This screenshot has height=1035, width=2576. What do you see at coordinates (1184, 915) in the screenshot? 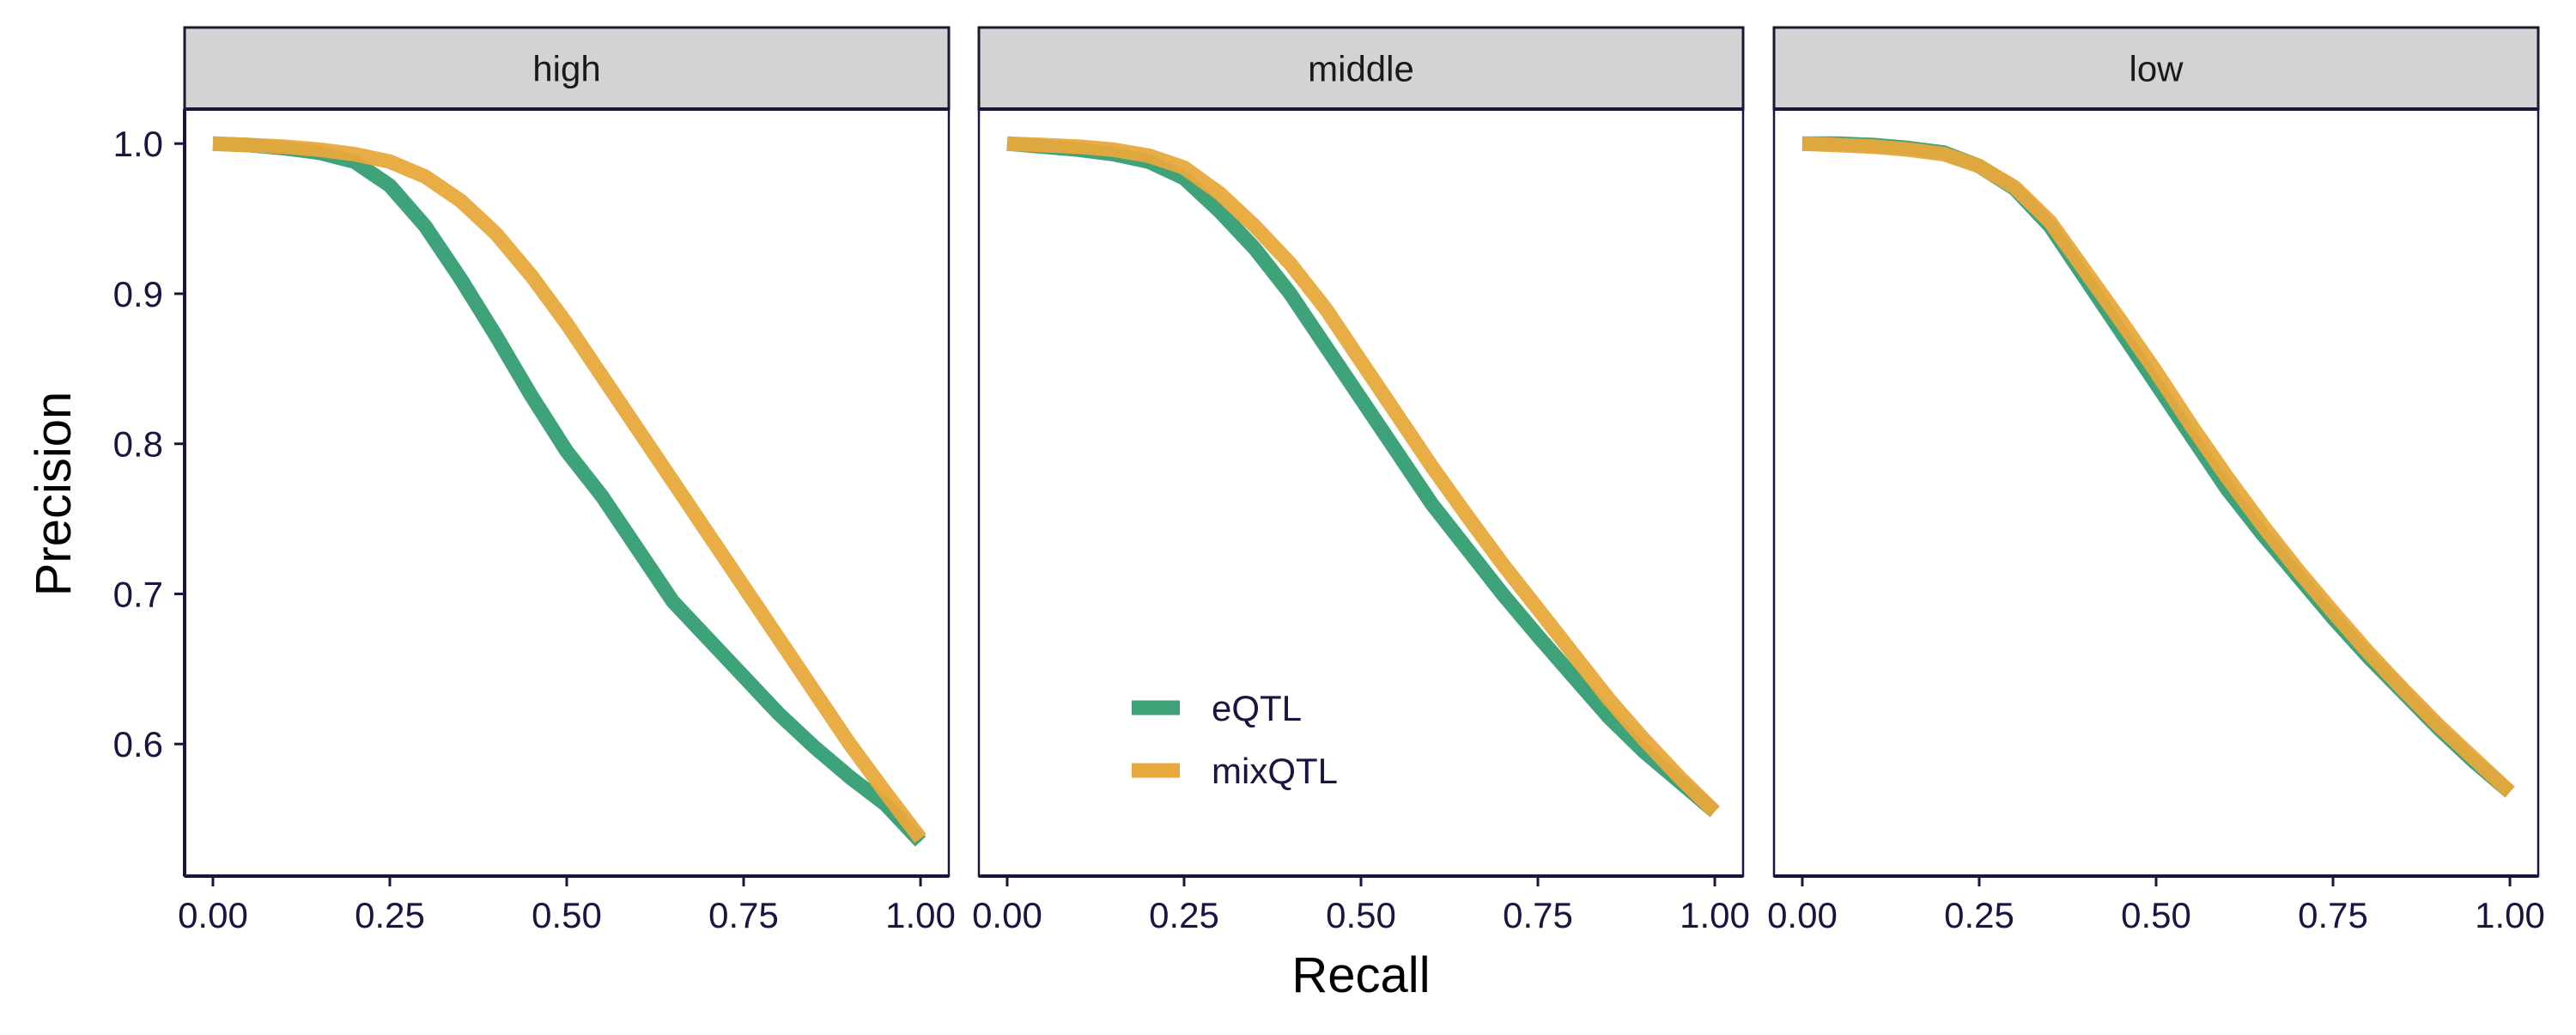
I see `x-tick-label-middle: 0.25` at bounding box center [1184, 915].